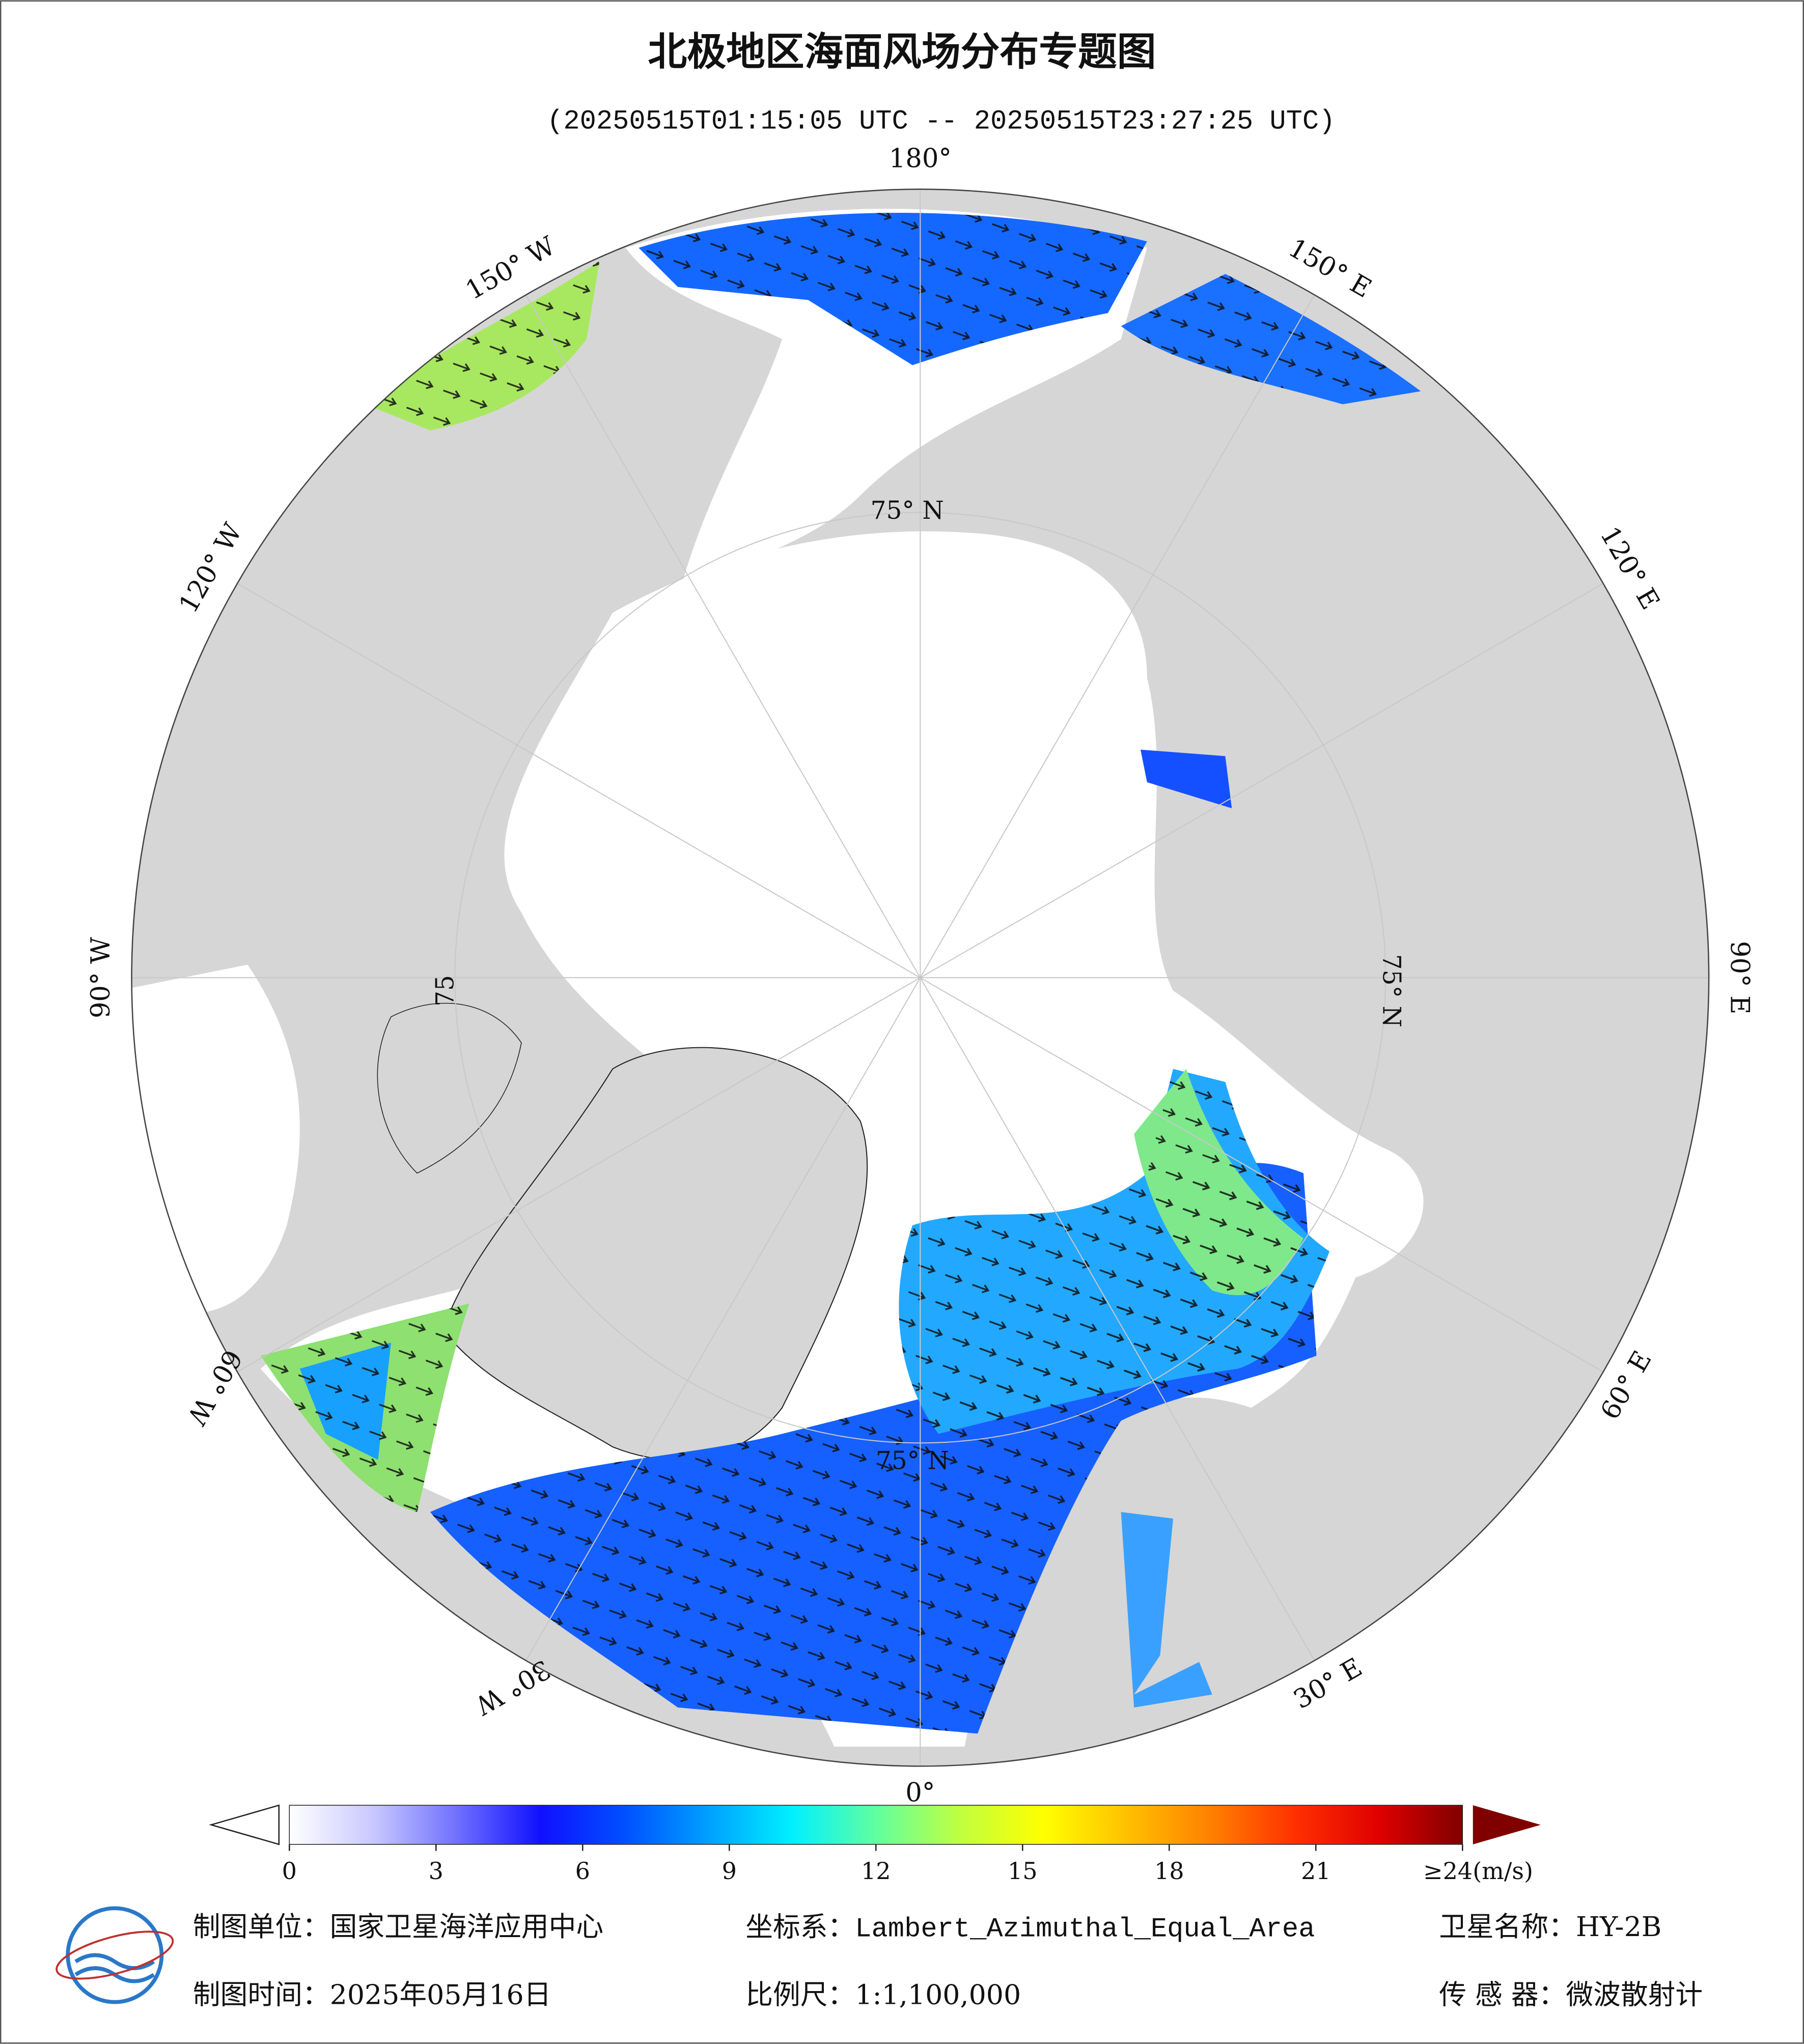 This screenshot has height=2044, width=1804. Describe the element at coordinates (1550, 1927) in the screenshot. I see `footer-satellite: 卫星名称：HY-2B` at that location.